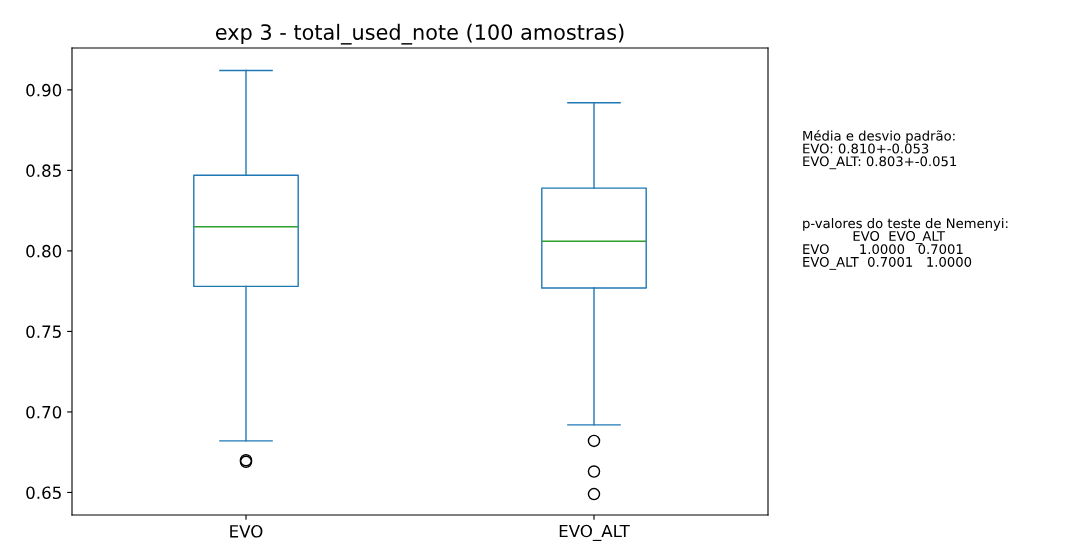  I want to click on y-tick-label: 0.80, so click(44, 251).